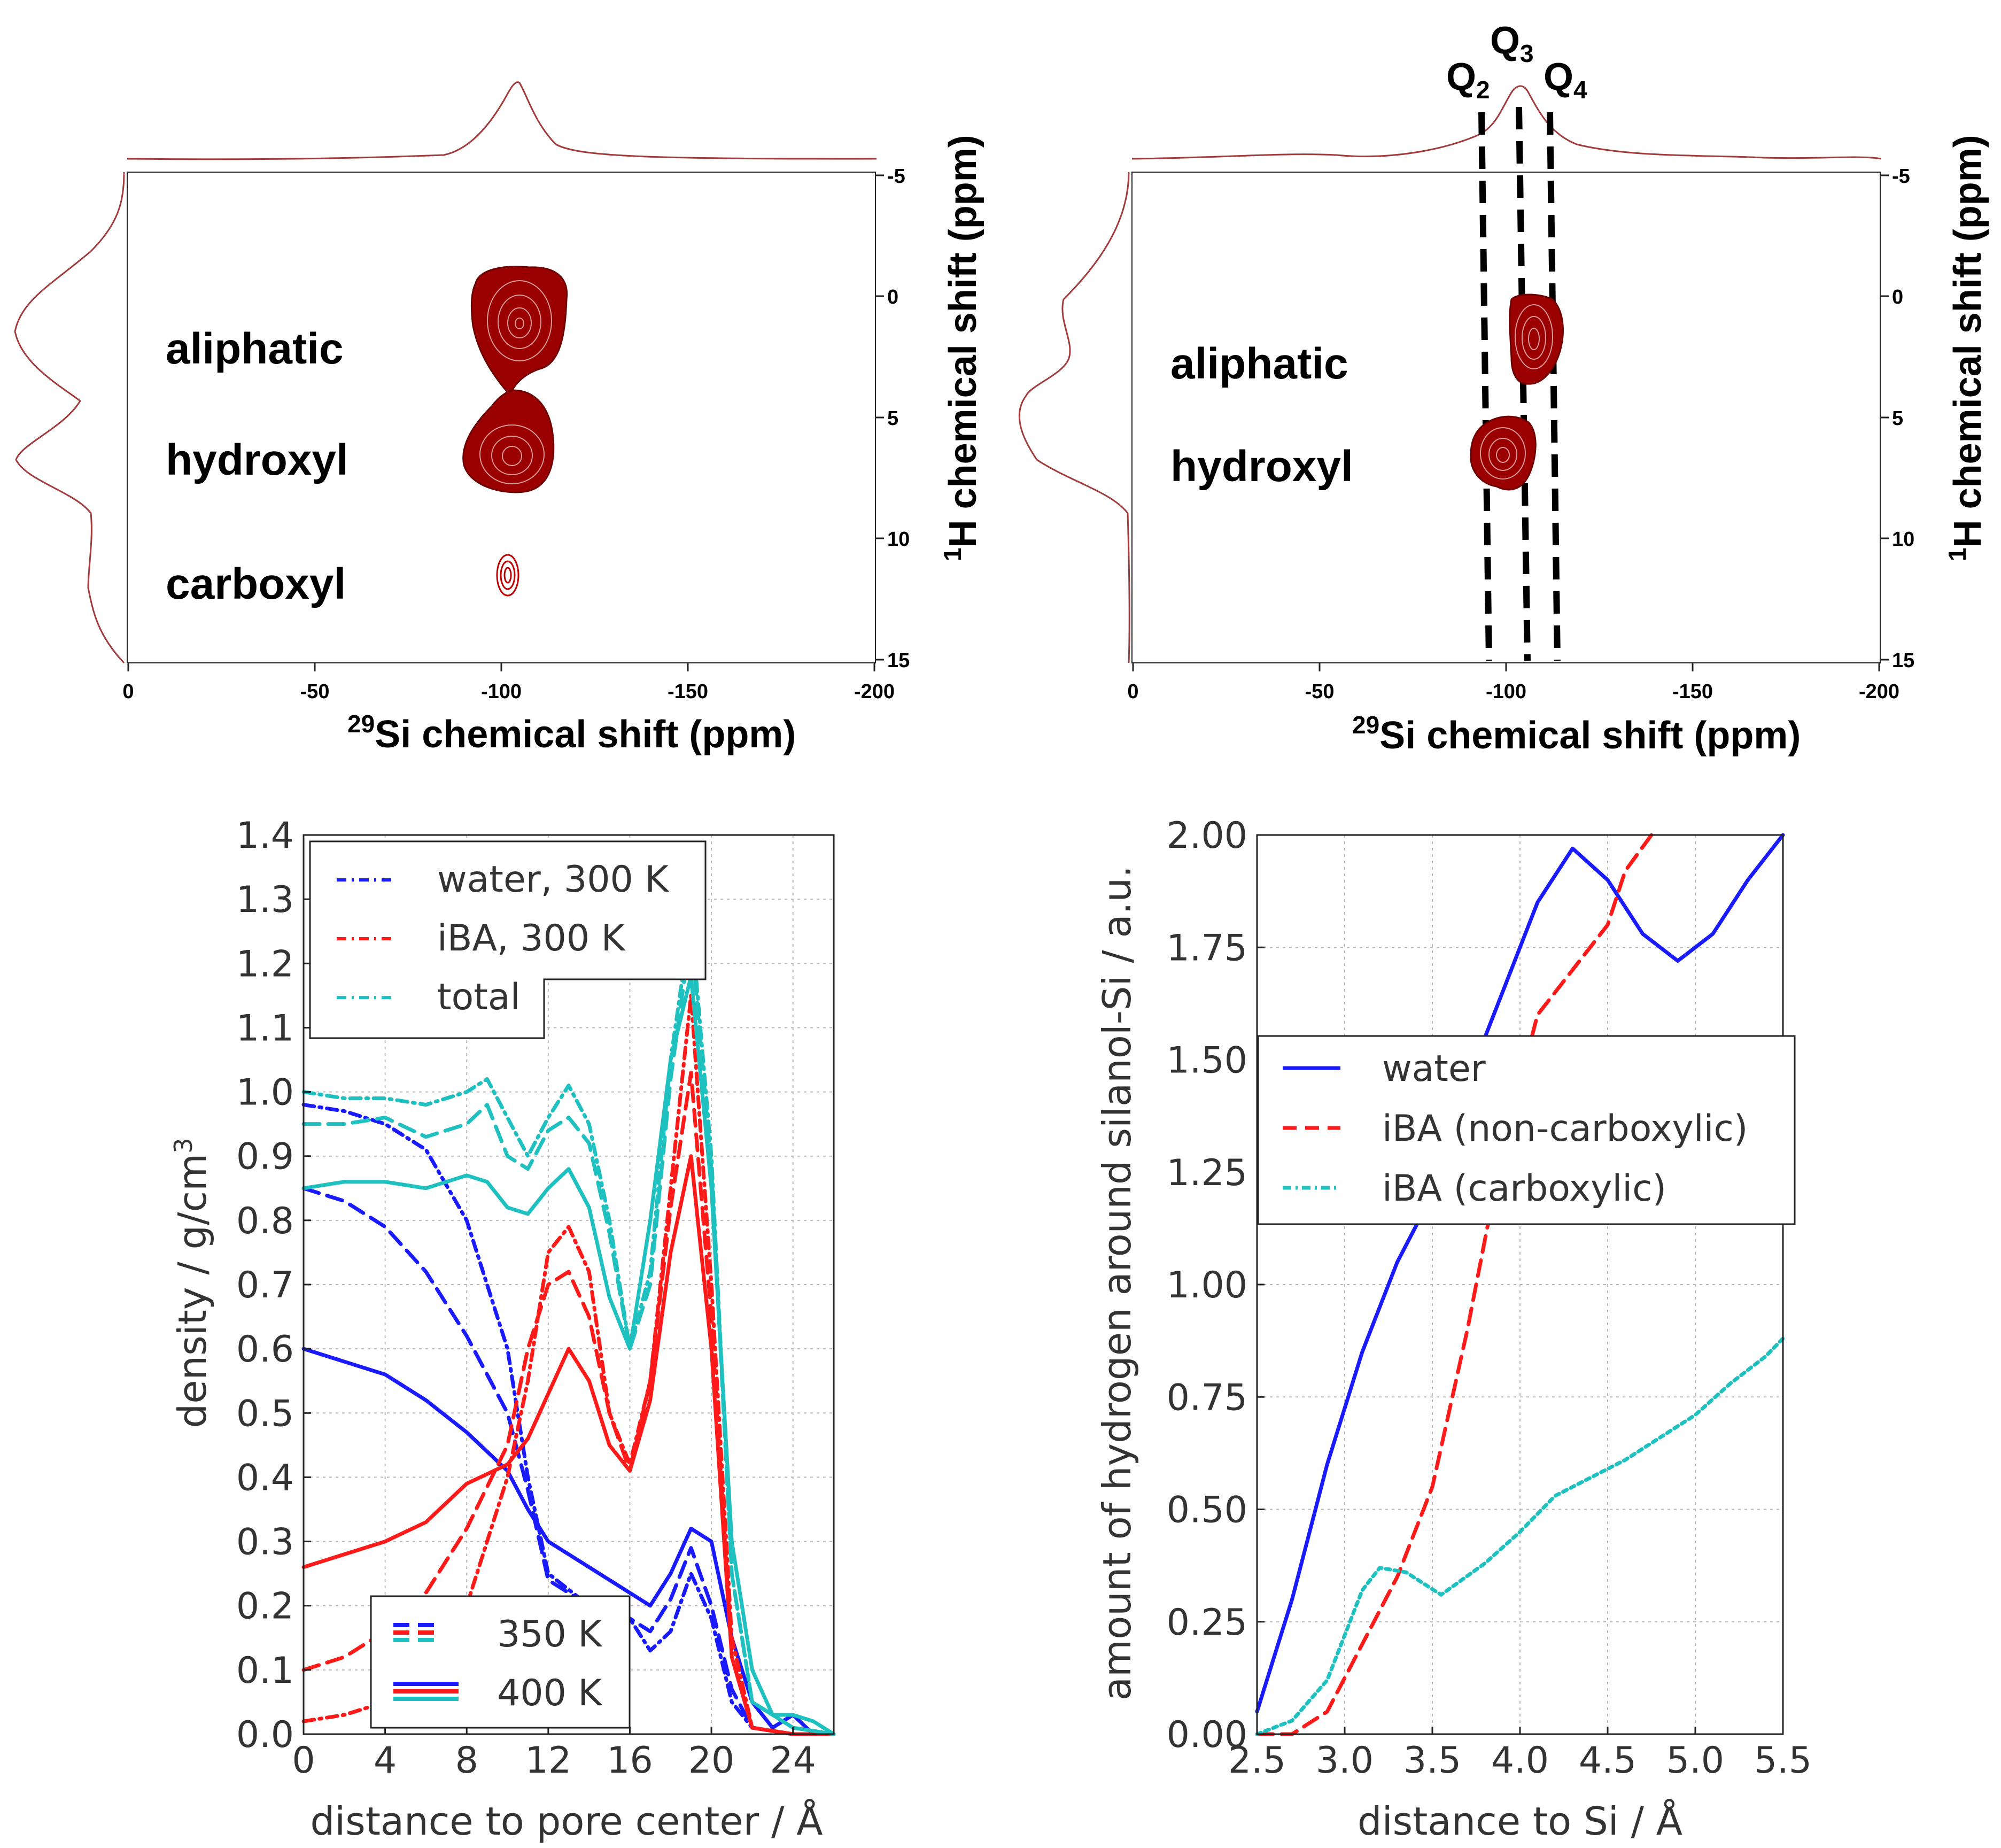  Describe the element at coordinates (265, 1221) in the screenshot. I see `density-y-tick-label: 0.8` at that location.